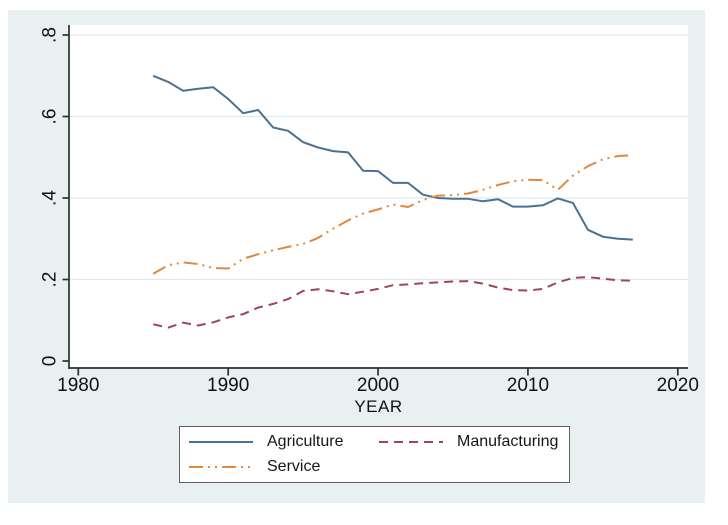  What do you see at coordinates (411, 442) in the screenshot?
I see `manufacturing-line-swatch` at bounding box center [411, 442].